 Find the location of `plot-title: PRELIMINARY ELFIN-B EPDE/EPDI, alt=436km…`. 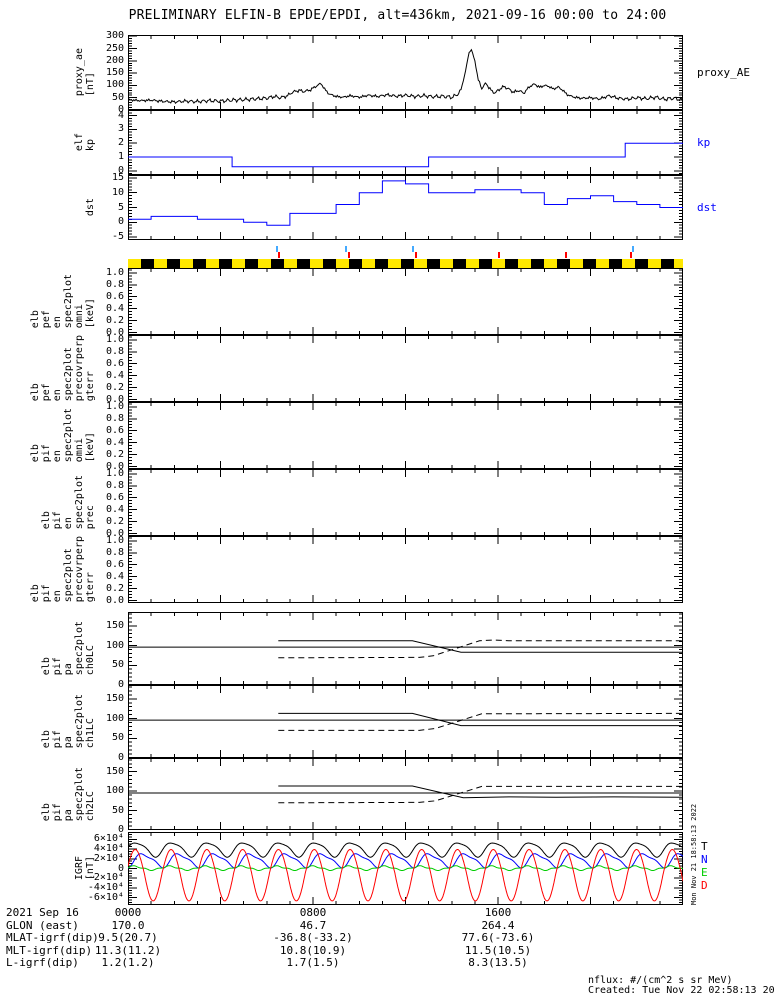

plot-title: PRELIMINARY ELFIN-B EPDE/EPDI, alt=436km… is located at coordinates (397, 15).